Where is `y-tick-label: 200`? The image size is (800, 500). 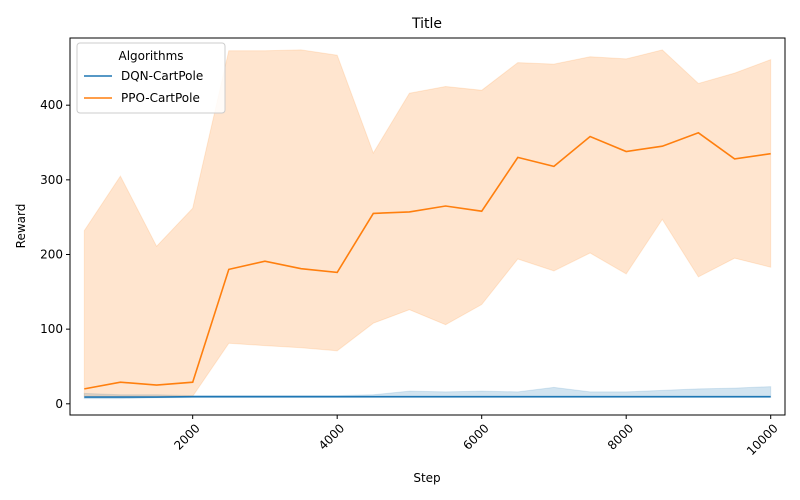 y-tick-label: 200 is located at coordinates (51, 254).